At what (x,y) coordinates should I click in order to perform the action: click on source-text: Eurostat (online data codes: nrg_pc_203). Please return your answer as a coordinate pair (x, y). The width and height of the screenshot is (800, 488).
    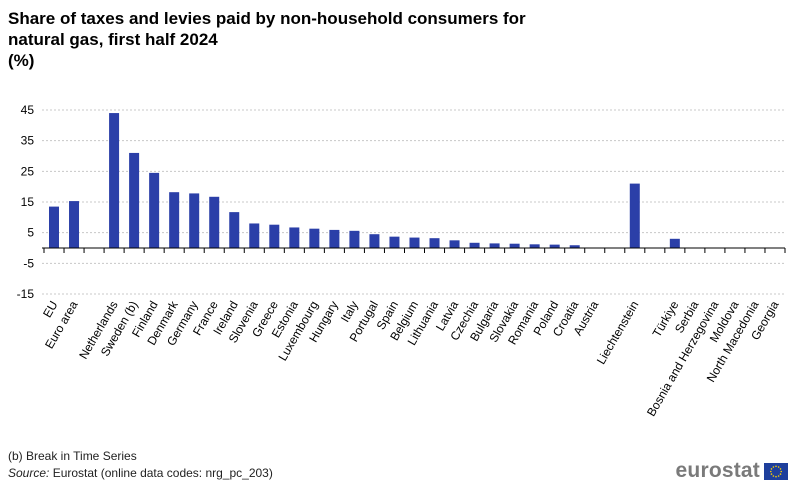
    Looking at the image, I should click on (162, 473).